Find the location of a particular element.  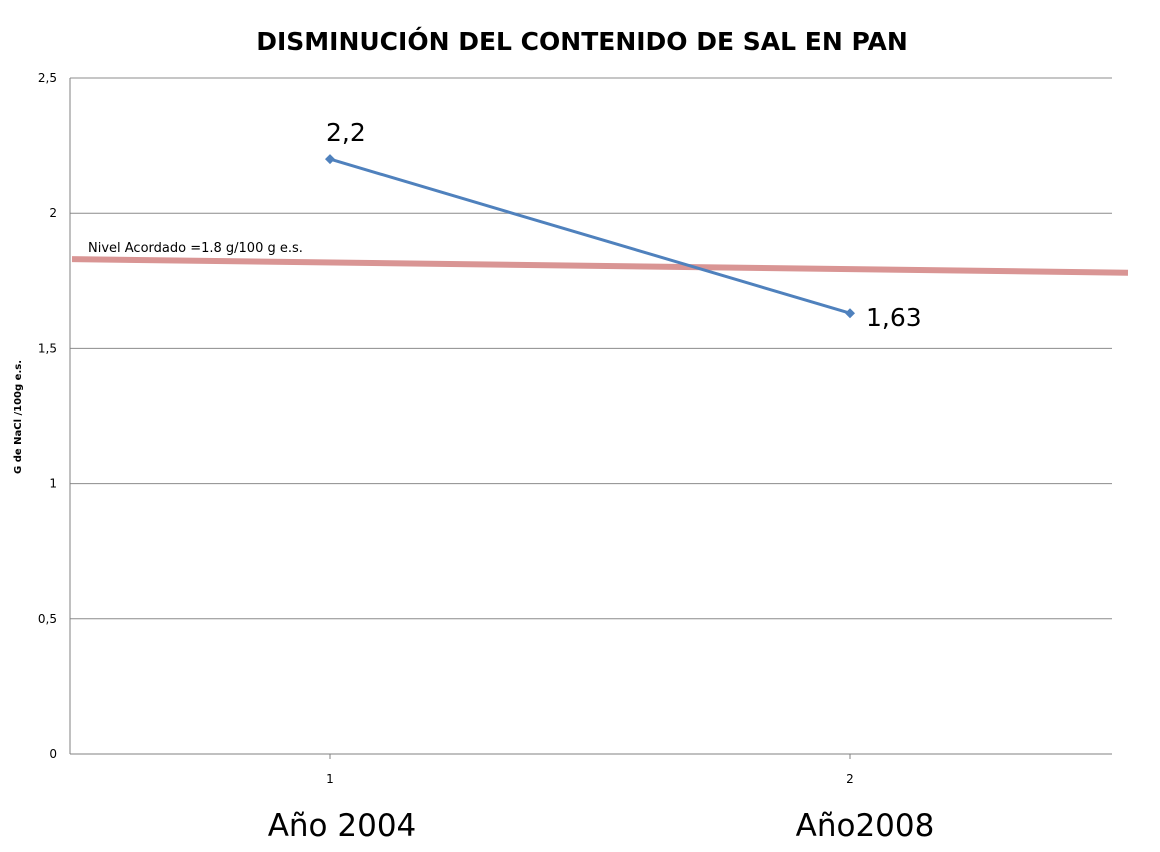

y-tick-label: 1,5 is located at coordinates (47, 348).